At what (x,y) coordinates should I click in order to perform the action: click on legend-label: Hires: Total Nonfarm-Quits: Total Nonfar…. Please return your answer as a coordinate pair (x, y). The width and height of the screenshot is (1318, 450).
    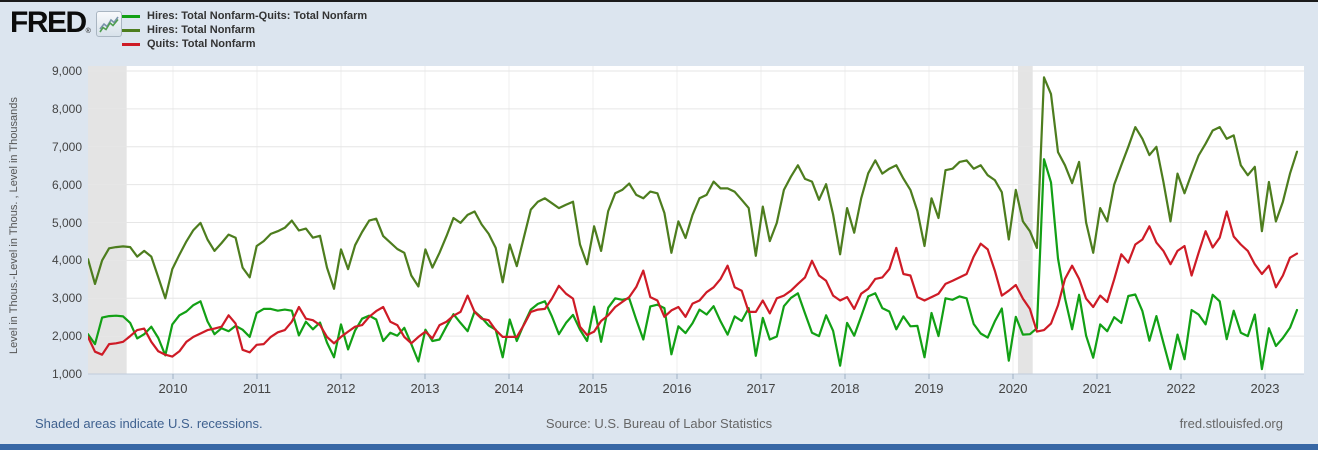
    Looking at the image, I should click on (257, 16).